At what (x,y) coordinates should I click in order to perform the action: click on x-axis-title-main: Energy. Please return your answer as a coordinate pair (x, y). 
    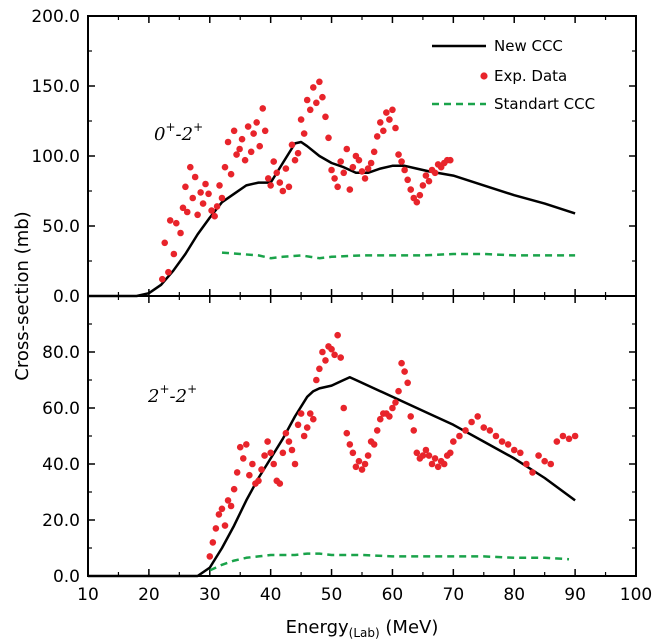
    Looking at the image, I should click on (317, 627).